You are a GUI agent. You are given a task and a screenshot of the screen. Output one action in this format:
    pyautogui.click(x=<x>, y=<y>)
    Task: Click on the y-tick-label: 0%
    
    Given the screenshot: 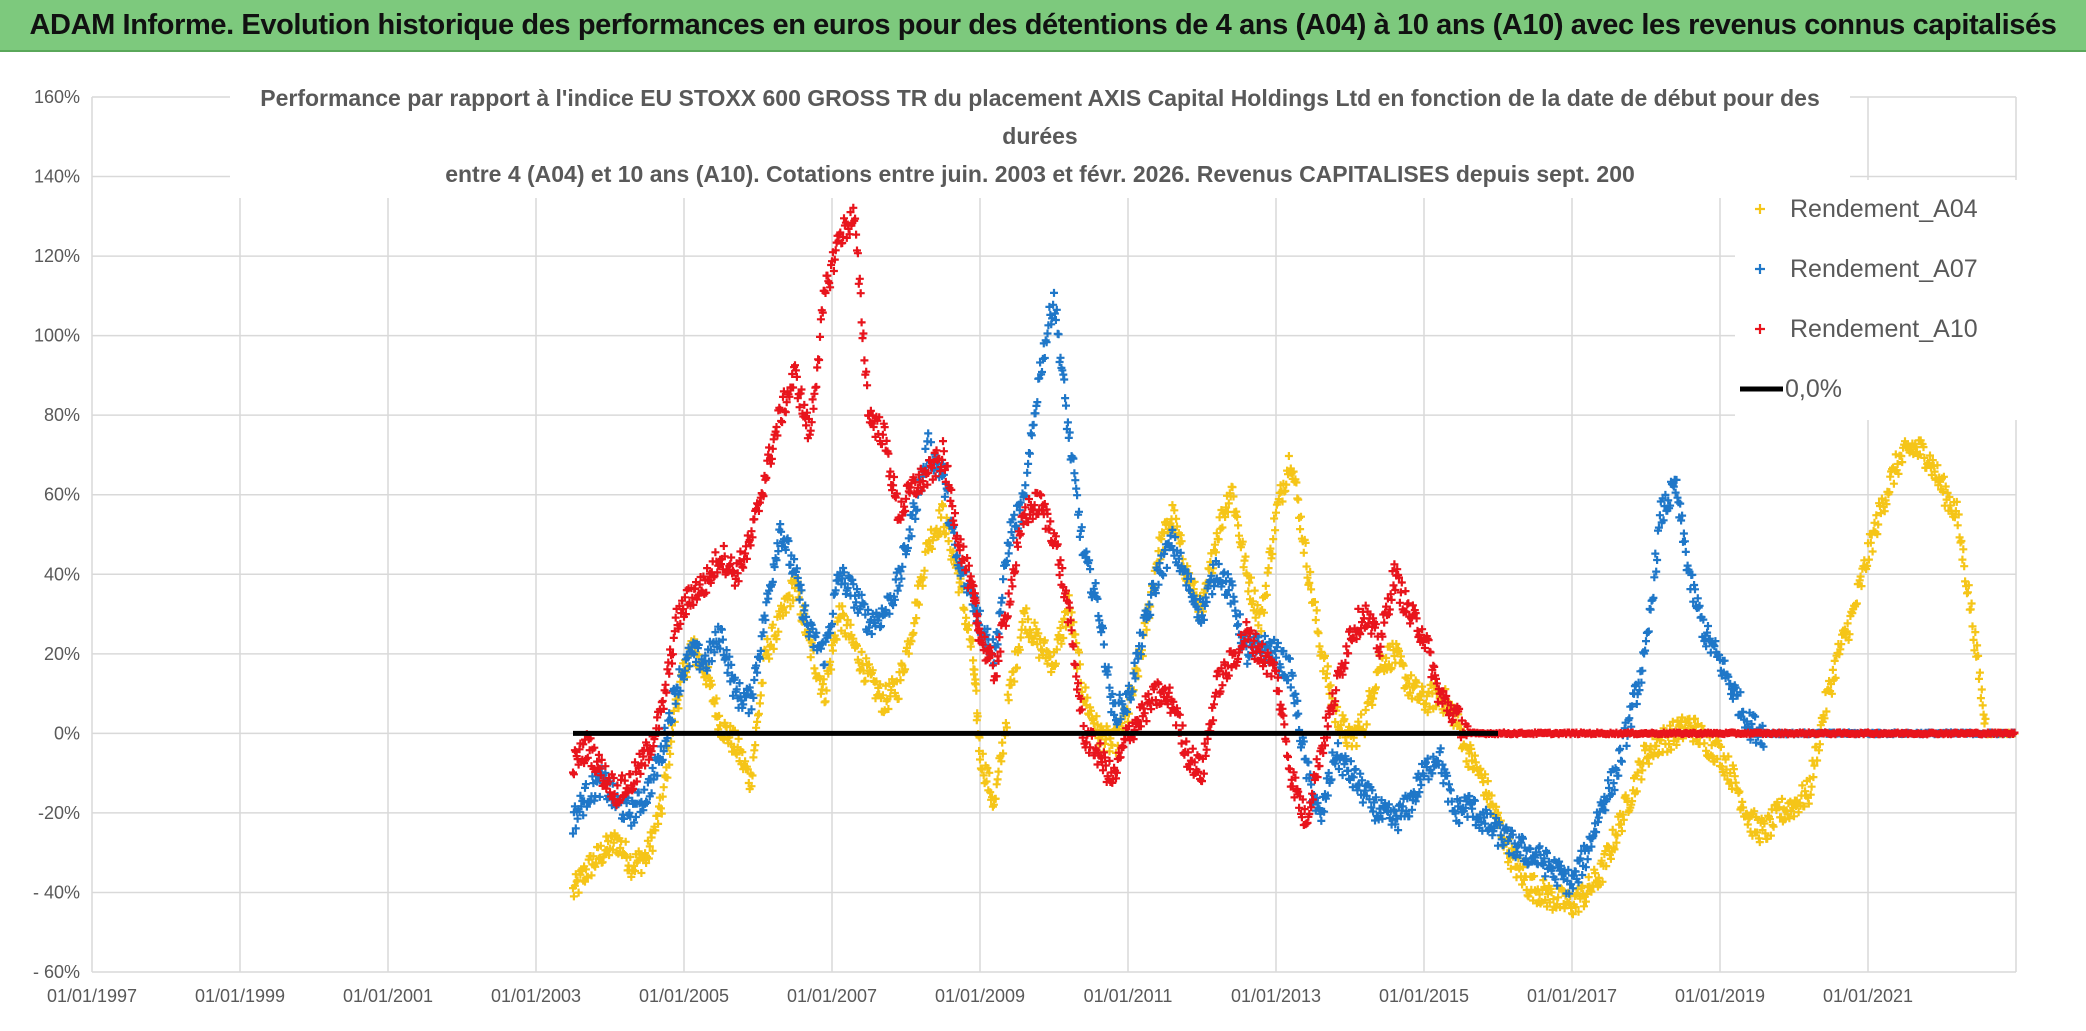 What is the action you would take?
    pyautogui.click(x=67, y=733)
    